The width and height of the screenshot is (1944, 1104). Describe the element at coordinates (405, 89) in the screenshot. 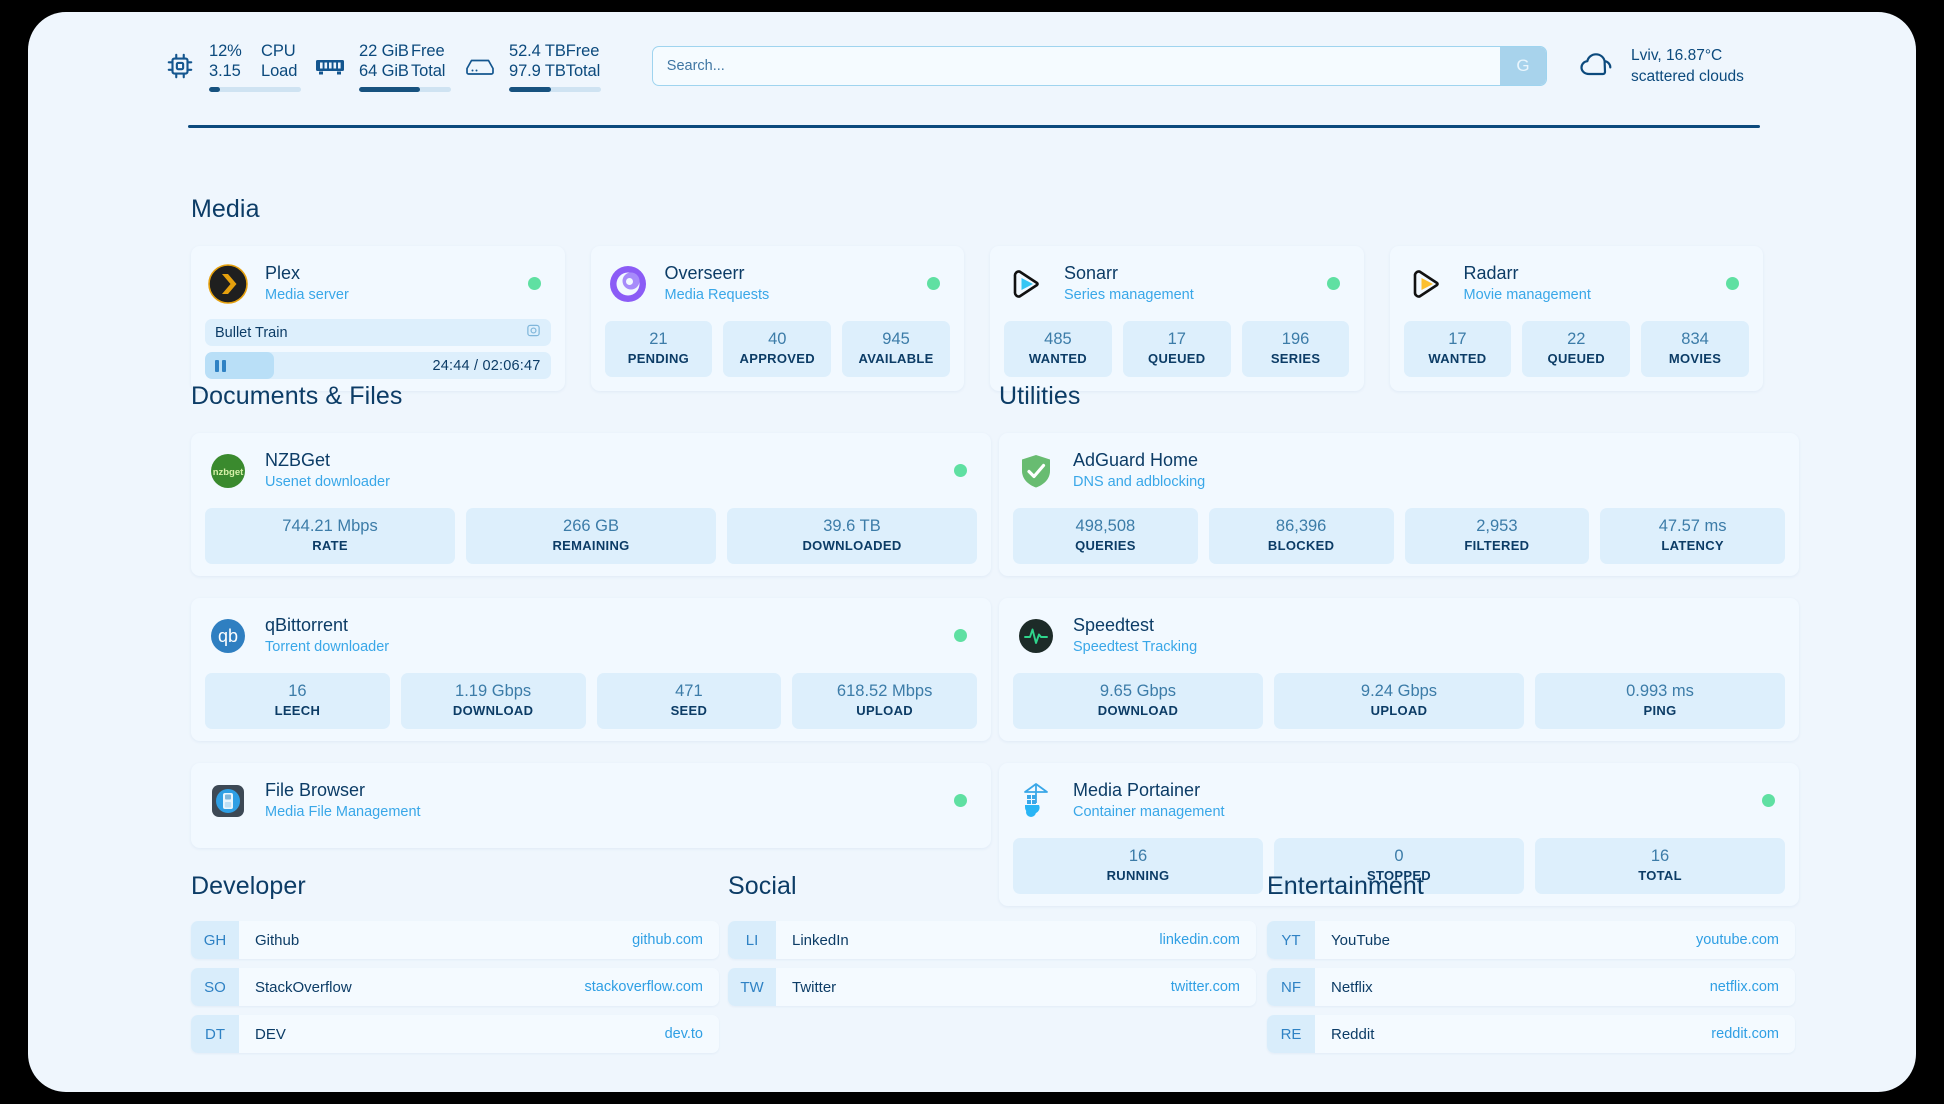

I see `memory-usage-bar` at that location.